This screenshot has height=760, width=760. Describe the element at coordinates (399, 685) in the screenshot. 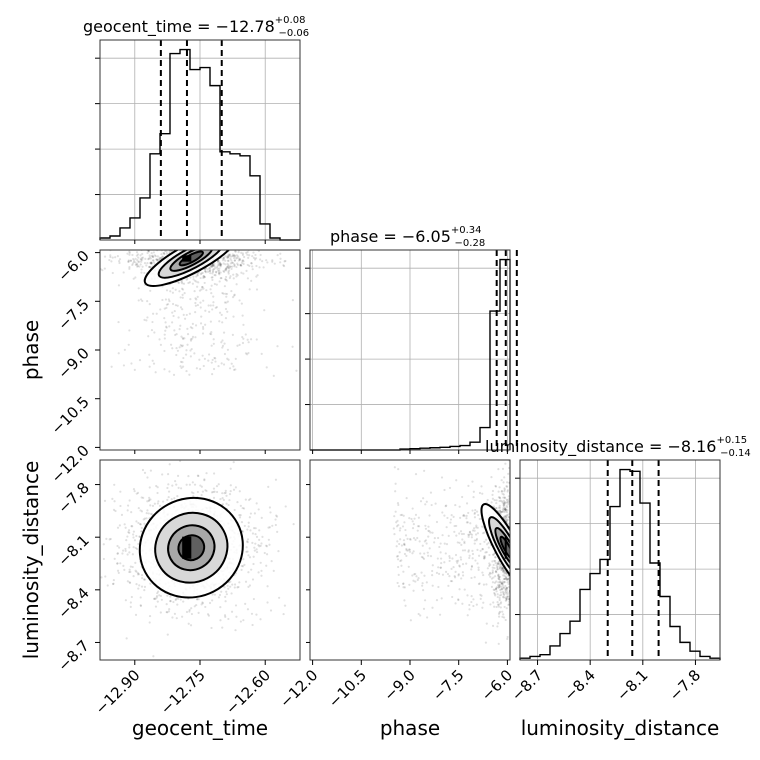

I see `x-tick-label: −9.0` at that location.